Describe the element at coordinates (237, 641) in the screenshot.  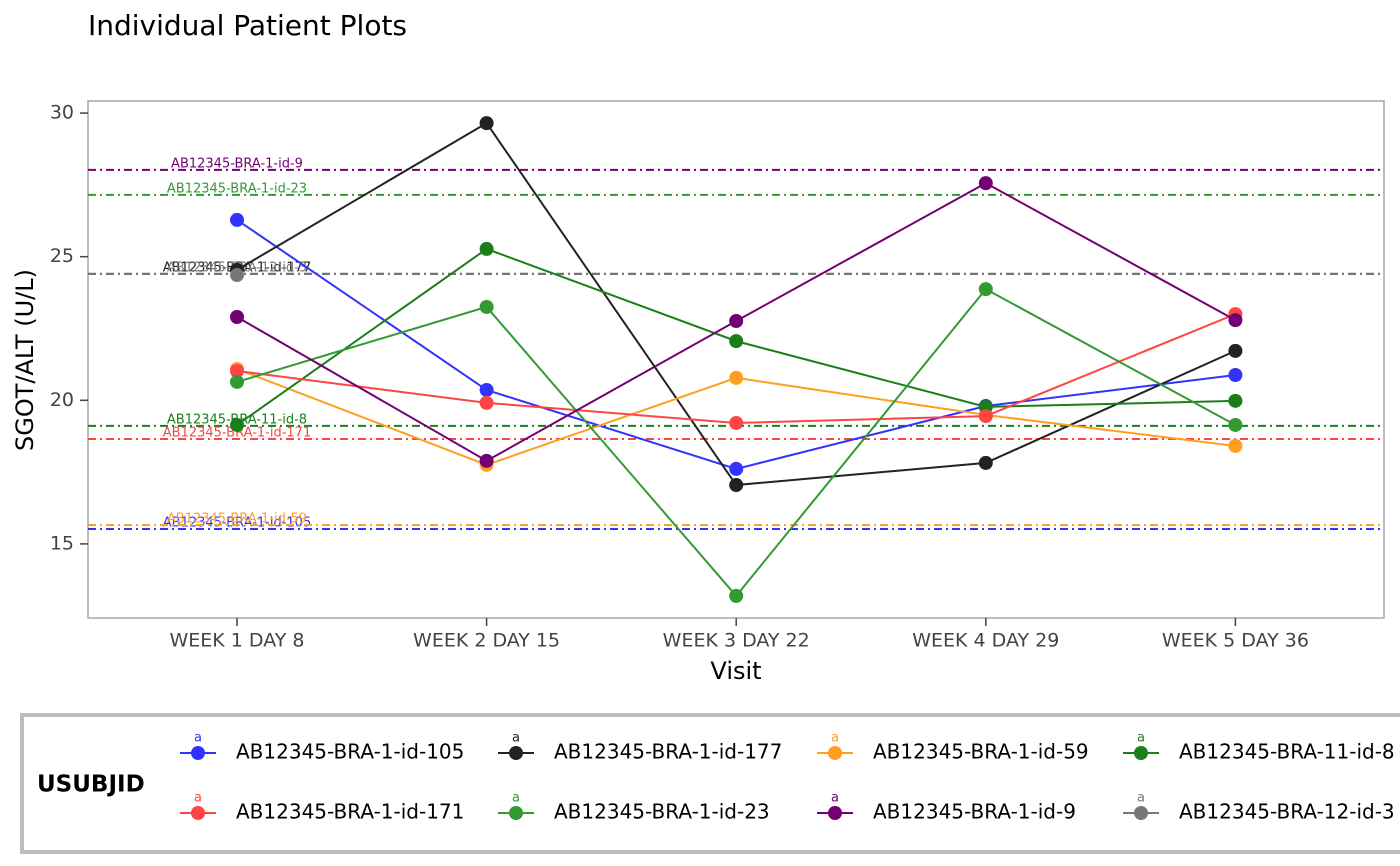
I see `x-tick-label: WEEK 1 DAY 8` at that location.